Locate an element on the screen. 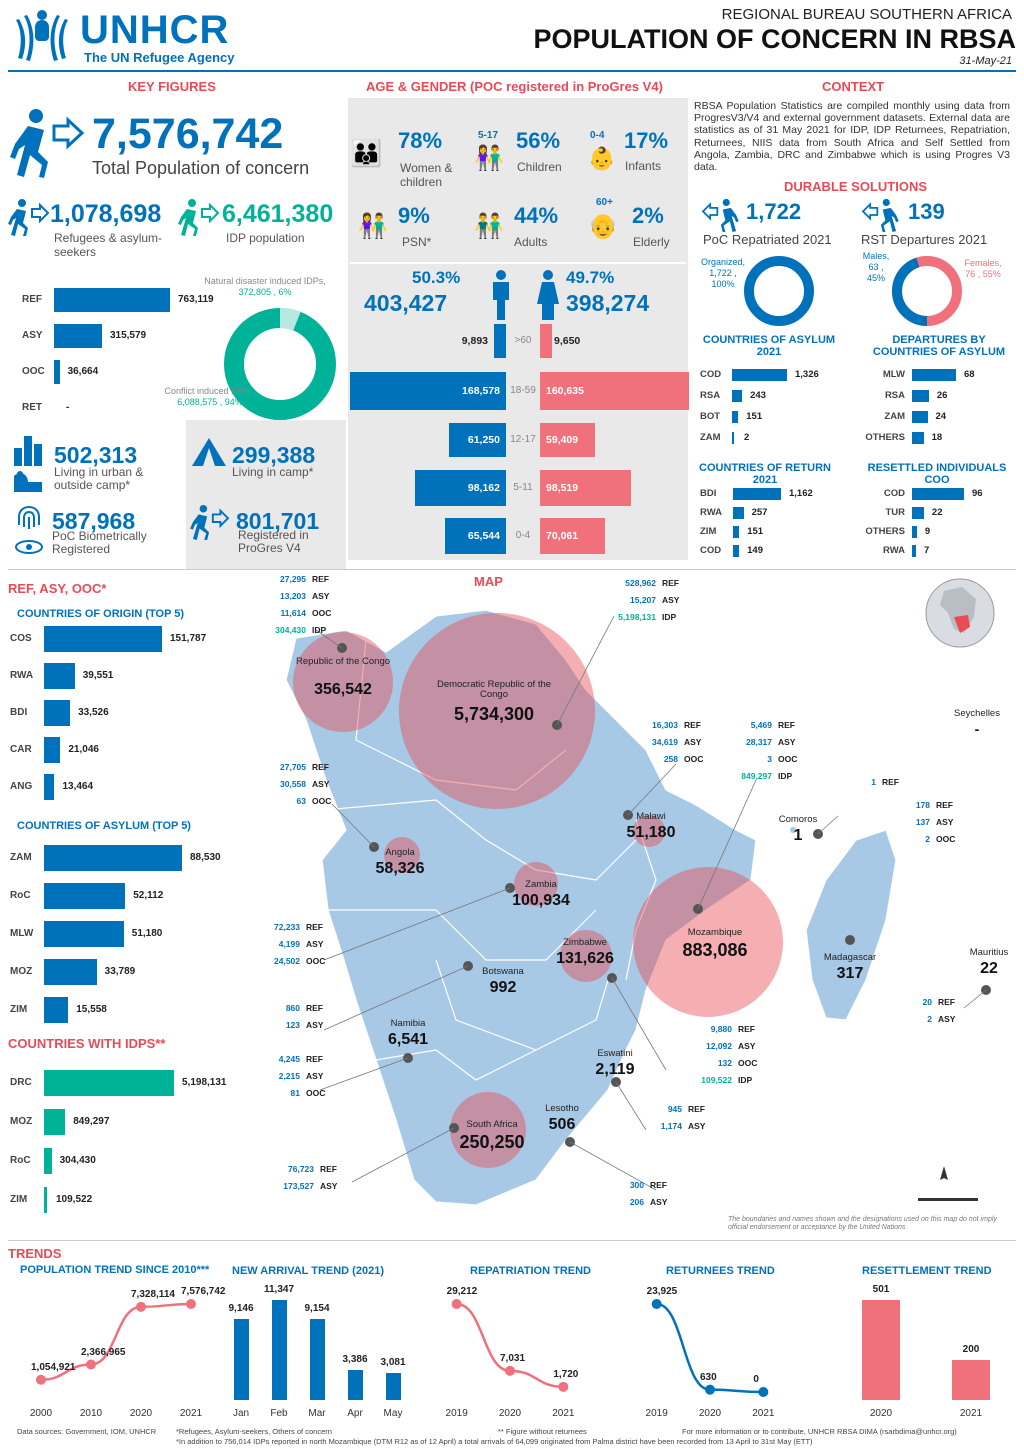 This screenshot has height=1448, width=1024. globe-icon is located at coordinates (960, 613).